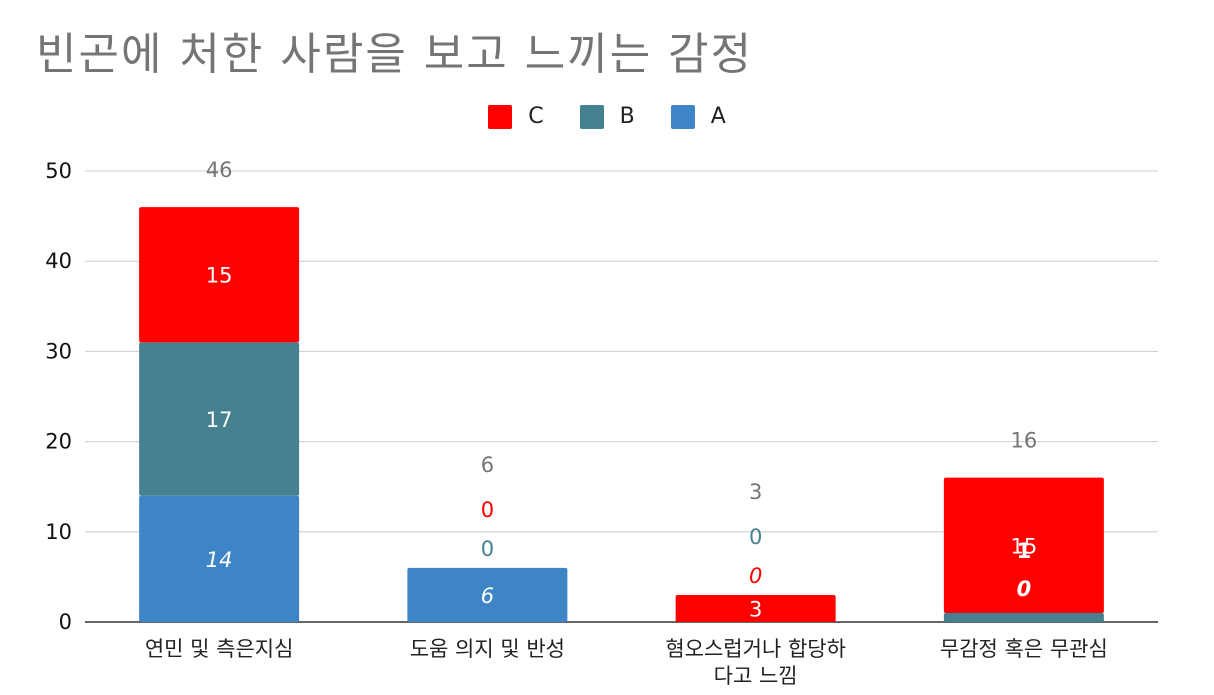  Describe the element at coordinates (58, 532) in the screenshot. I see `y-tick-label: 10` at that location.